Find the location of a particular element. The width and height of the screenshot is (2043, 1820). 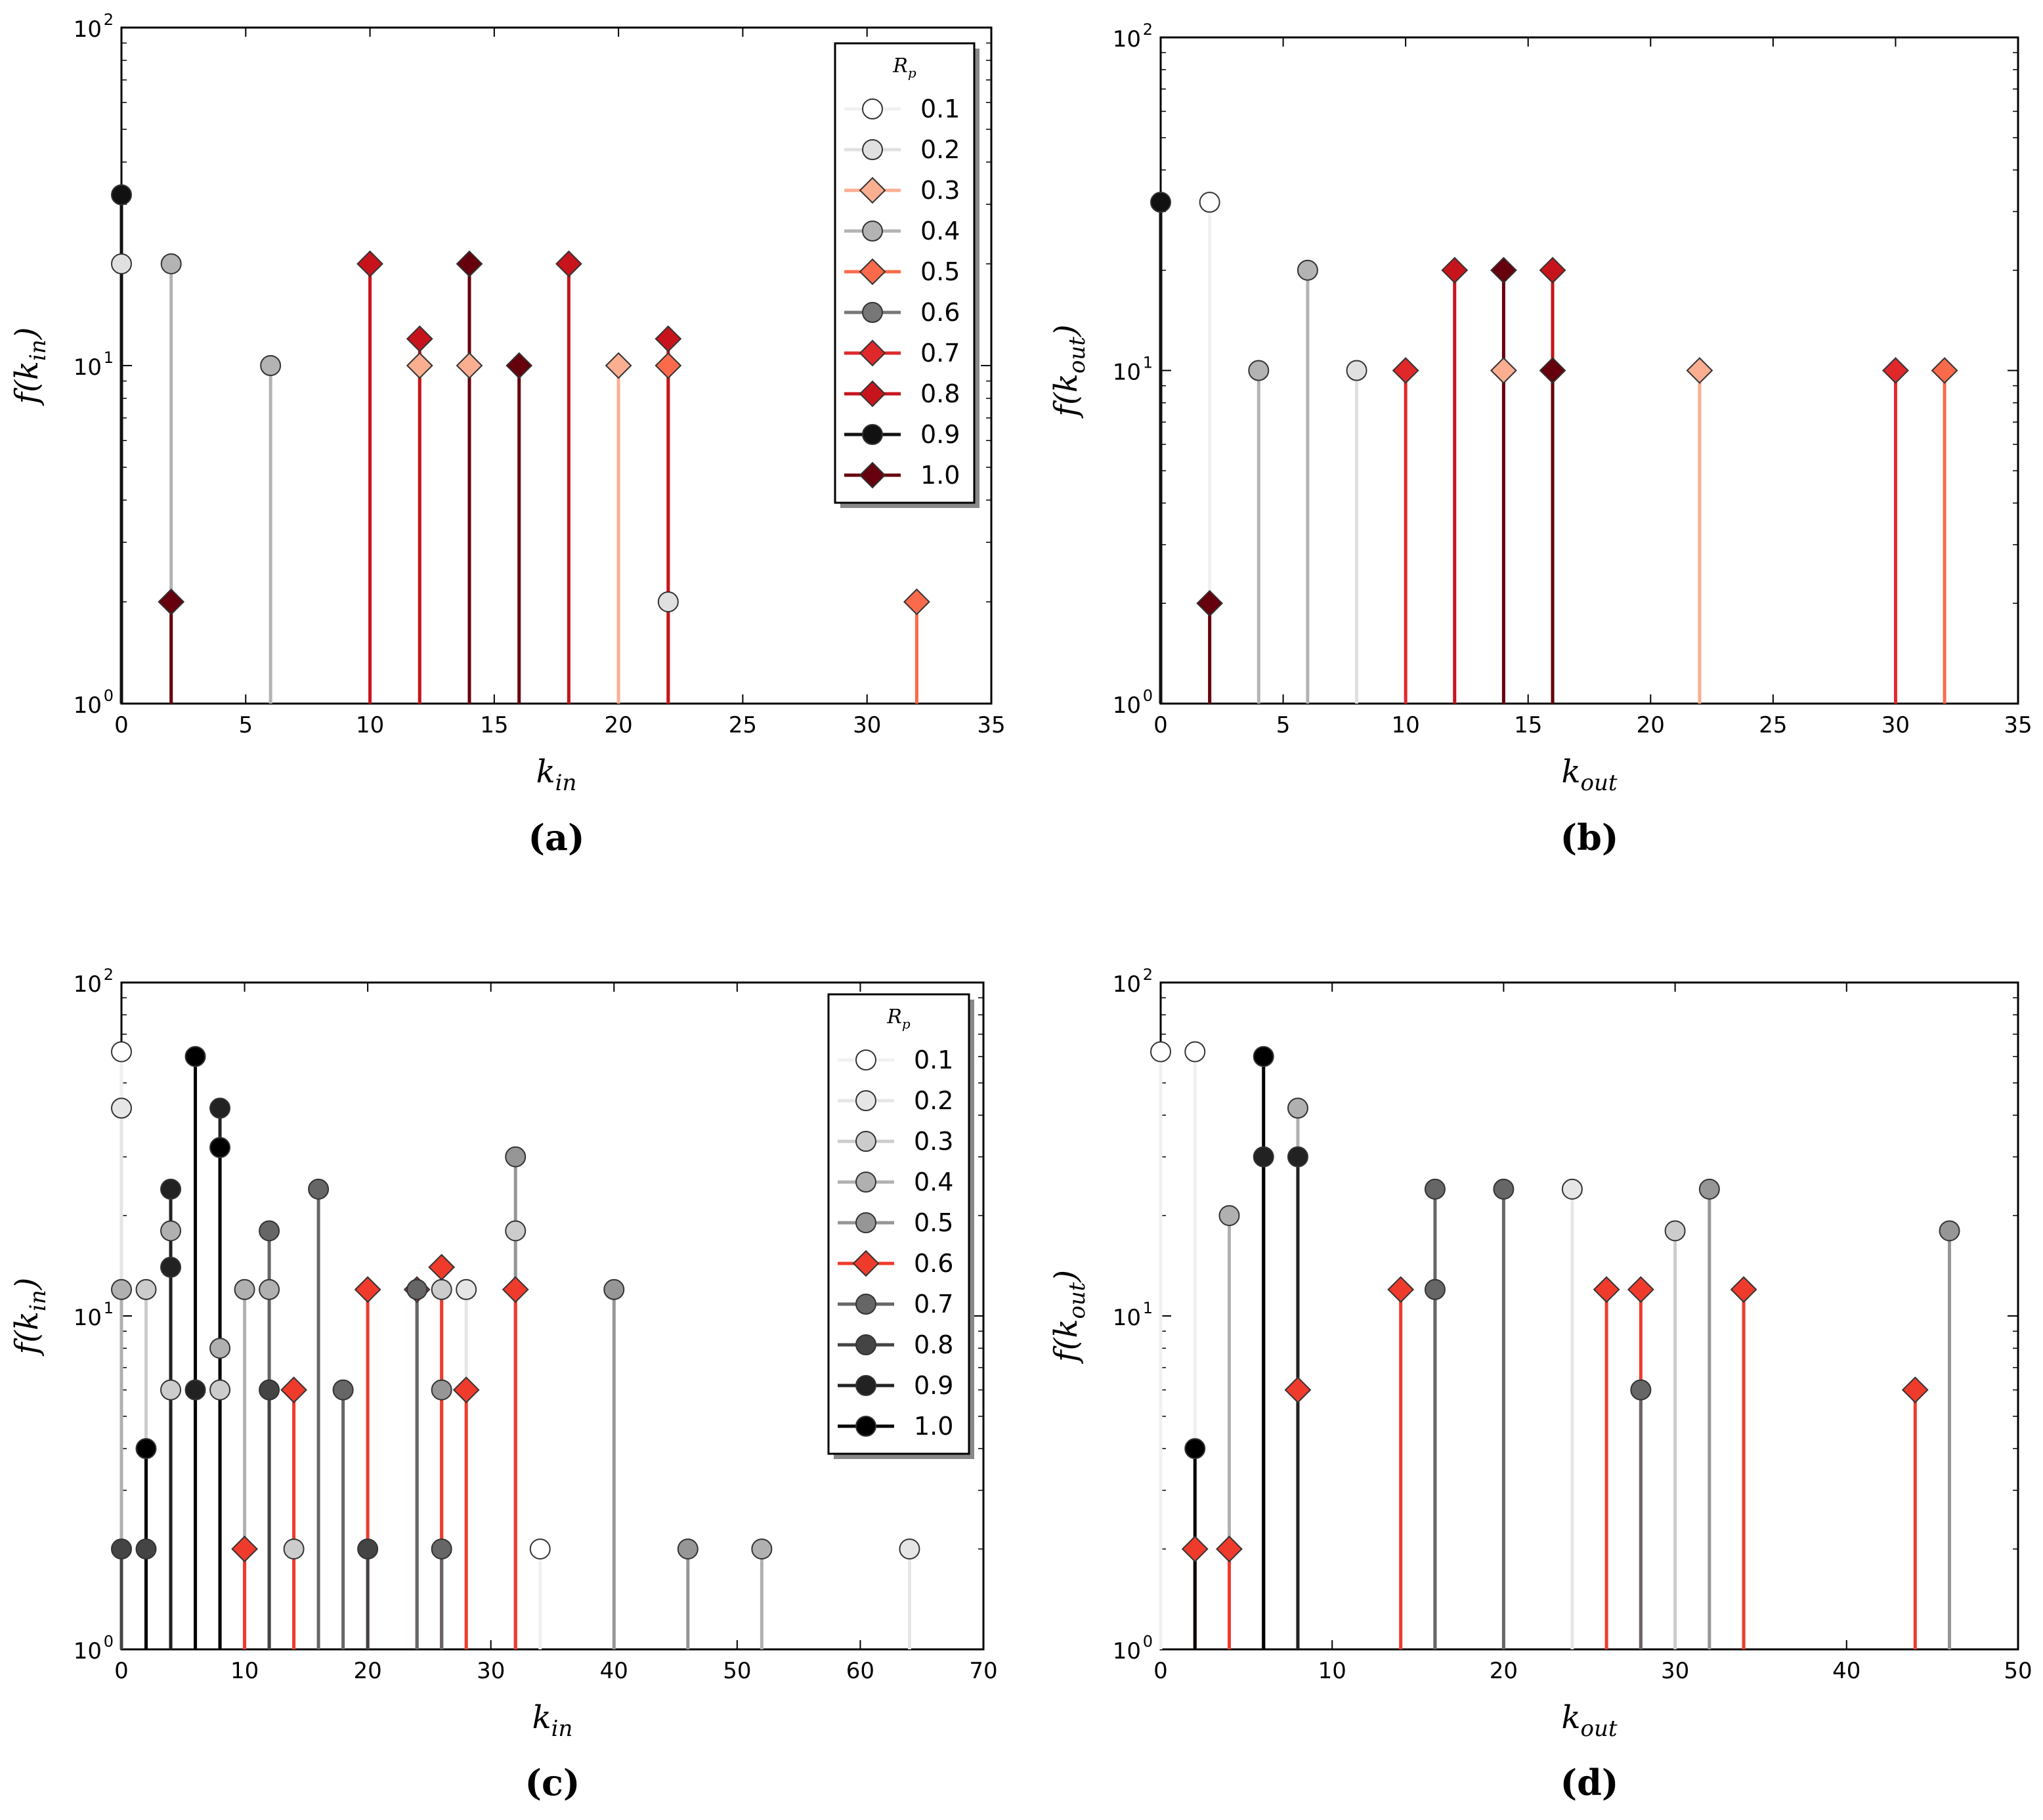

y-axis-label: f(kout) is located at coordinates (1069, 371).